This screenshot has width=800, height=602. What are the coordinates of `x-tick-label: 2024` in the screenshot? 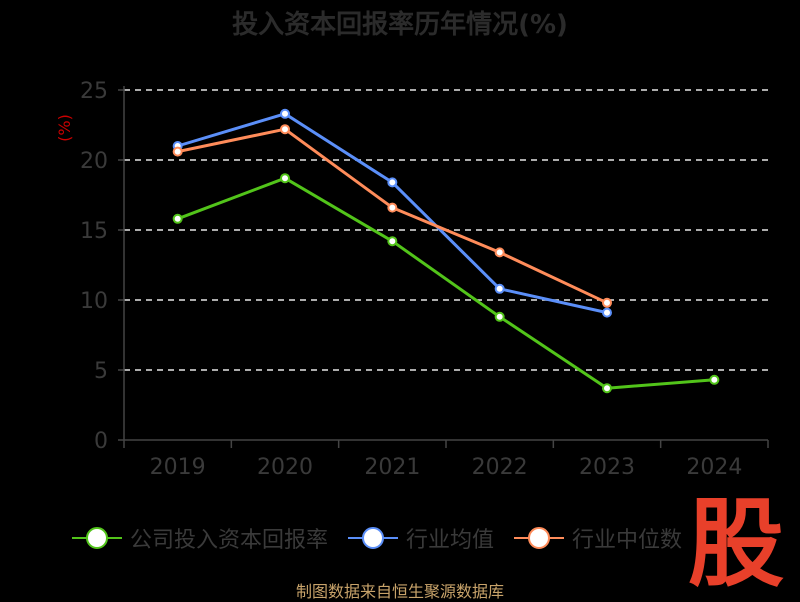 It's located at (714, 467).